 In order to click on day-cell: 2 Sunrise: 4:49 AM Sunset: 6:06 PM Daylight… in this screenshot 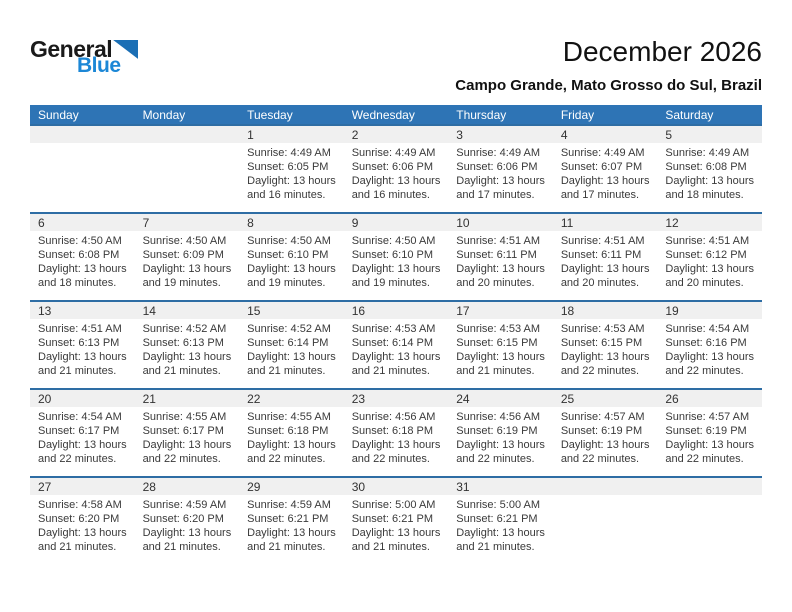, I will do `click(396, 169)`.